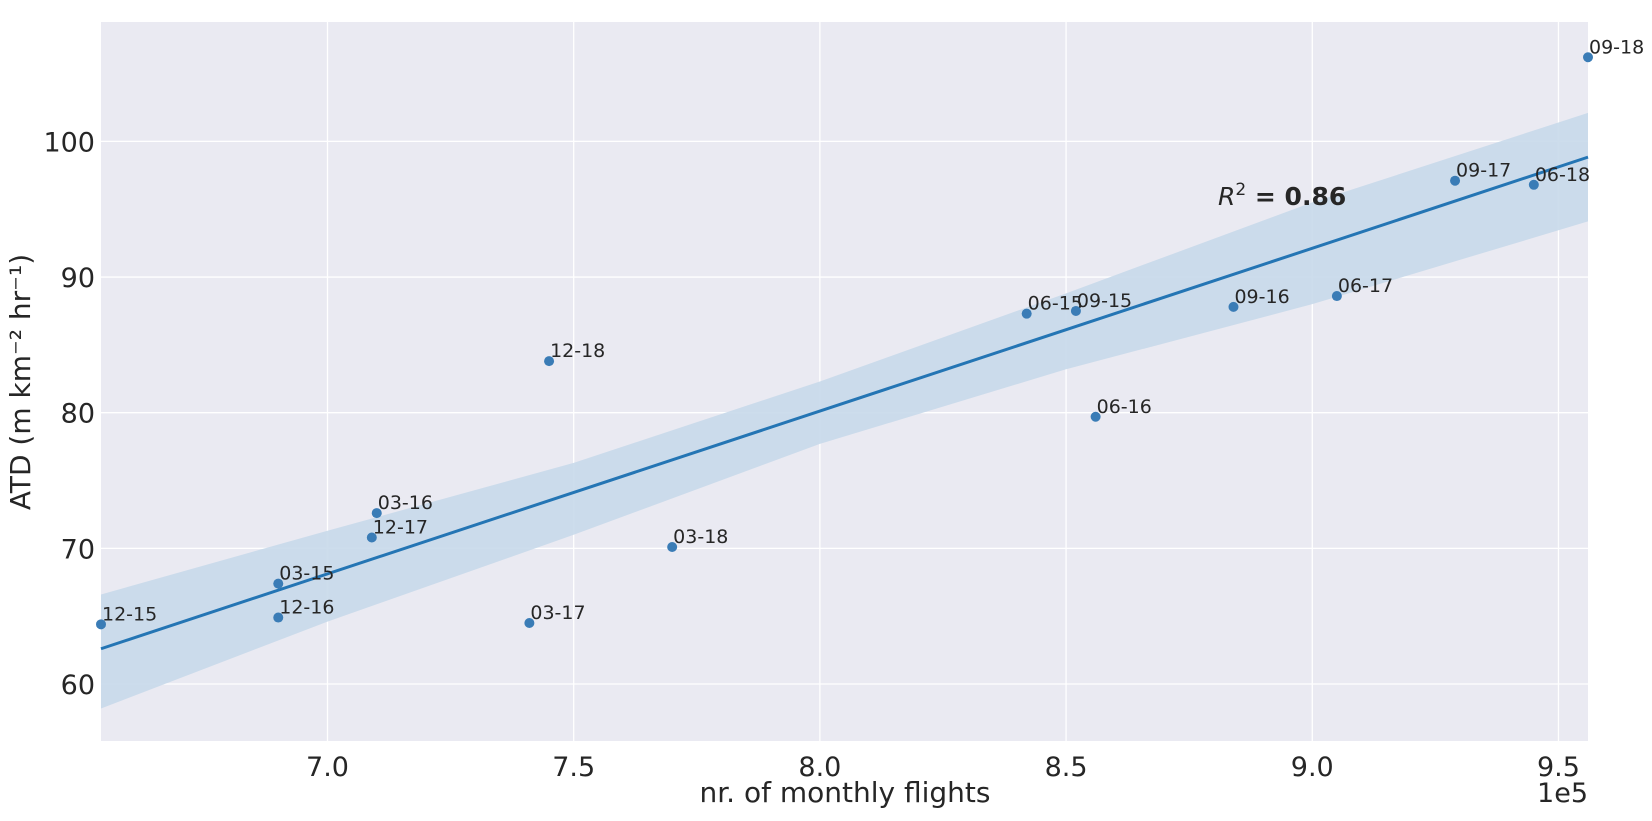 This screenshot has width=1652, height=821. What do you see at coordinates (1066, 767) in the screenshot?
I see `x-tick-label: 8.5` at bounding box center [1066, 767].